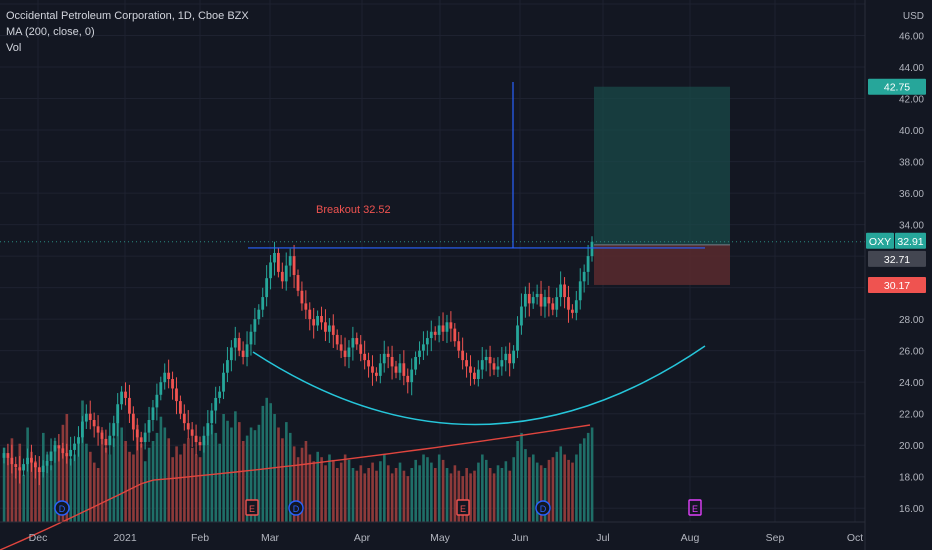  Describe the element at coordinates (897, 284) in the screenshot. I see `stop-price-label` at that location.